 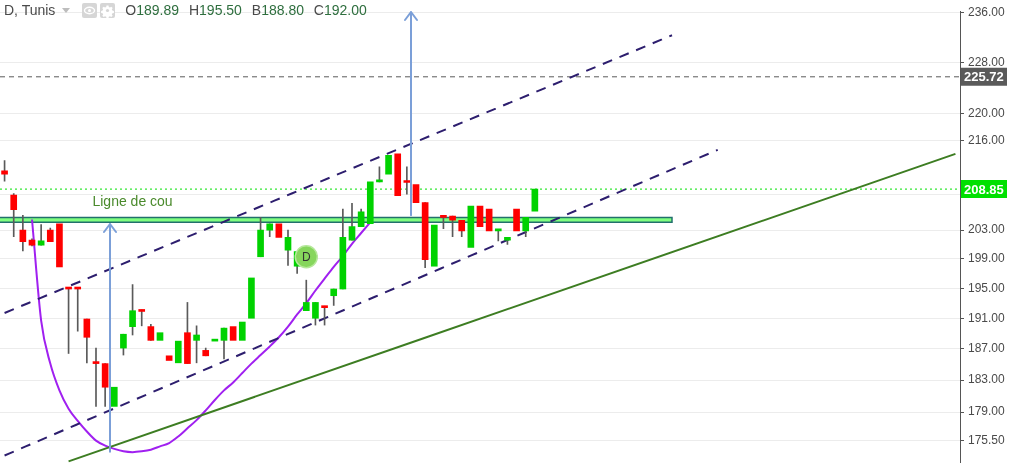 I want to click on y-tick-label: 187.00, so click(x=987, y=348).